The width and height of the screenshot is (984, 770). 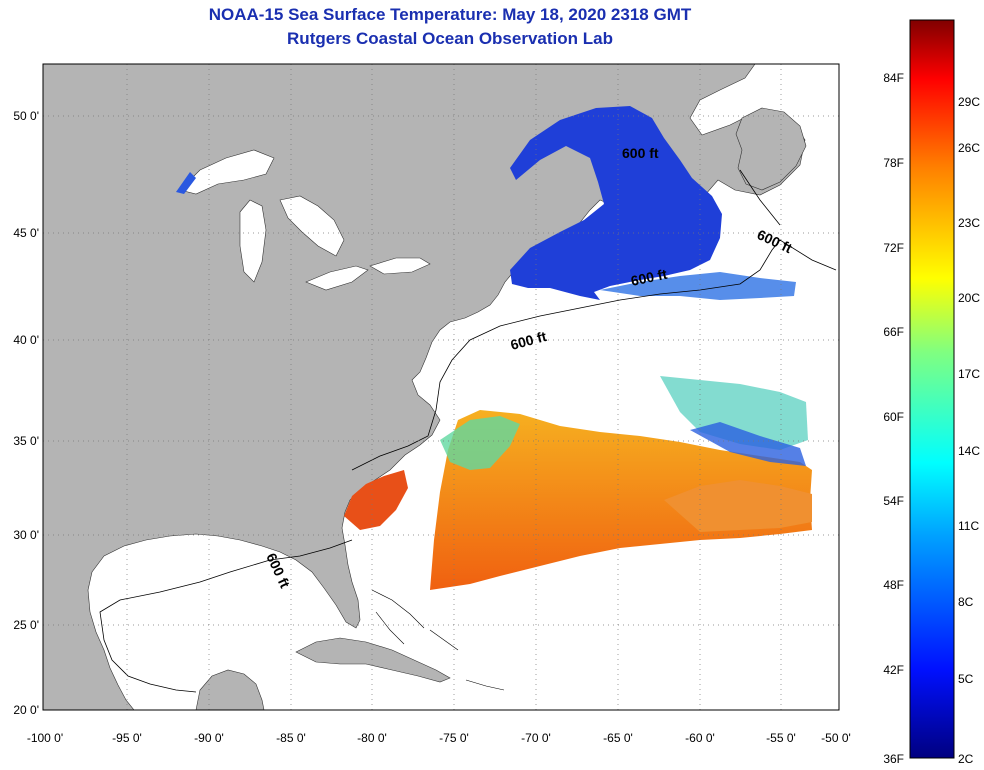 I want to click on lon-tick-label: -95 0', so click(x=127, y=738).